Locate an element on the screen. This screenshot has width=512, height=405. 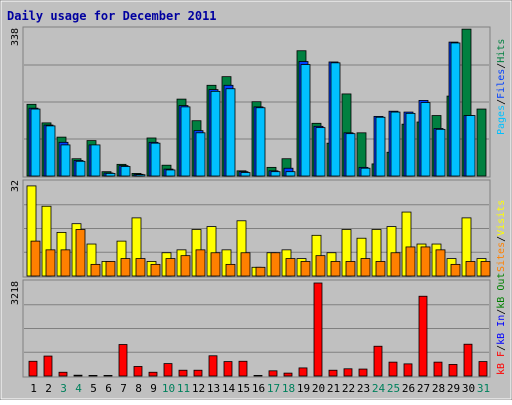
legend-text: kB F/kB In/kB Out is located at coordinates (501, 324).